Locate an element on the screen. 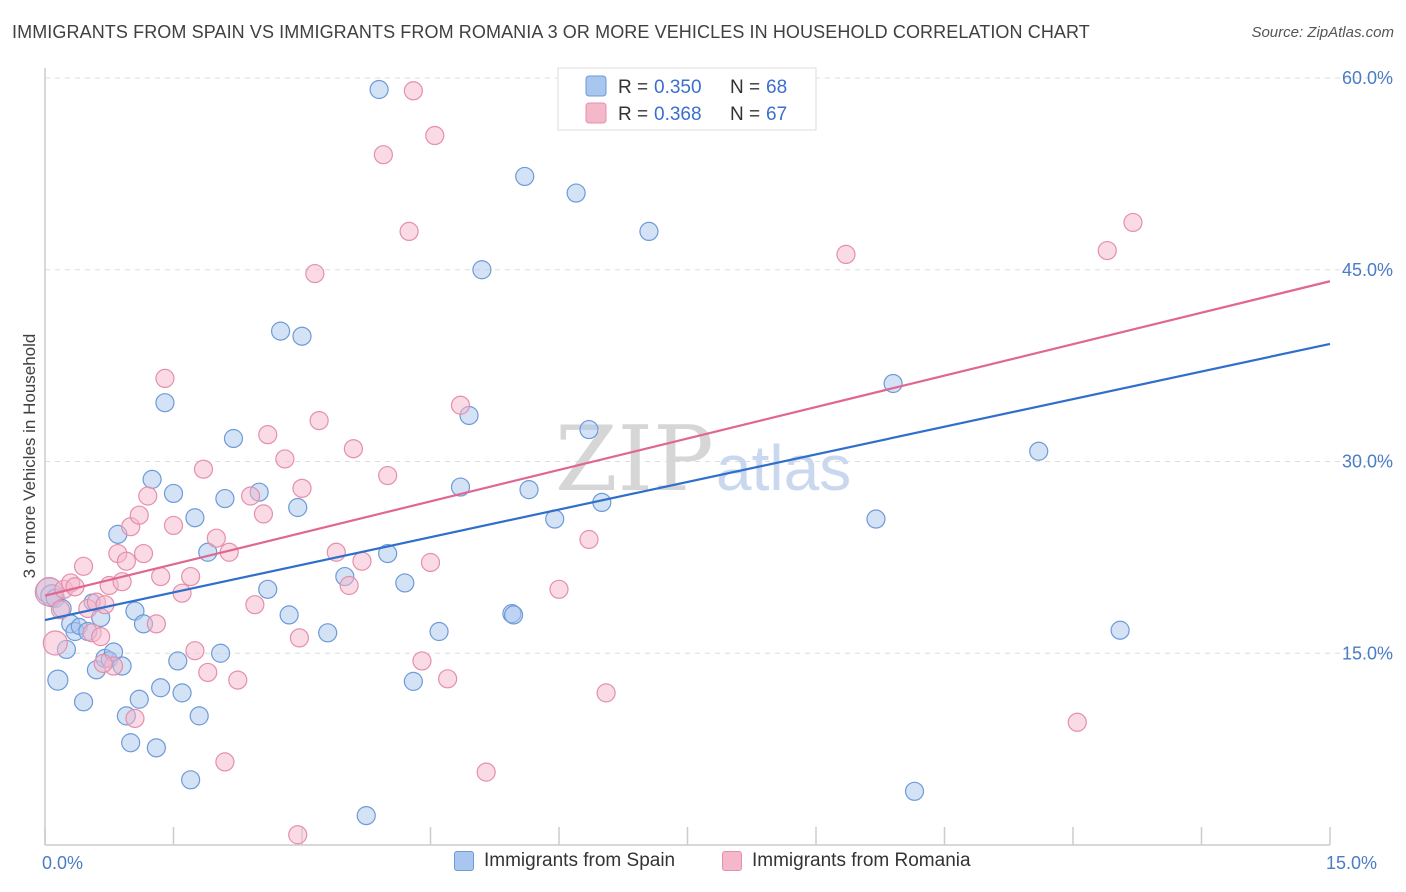  x-tick-label-max: 15.0% is located at coordinates (1351, 863).